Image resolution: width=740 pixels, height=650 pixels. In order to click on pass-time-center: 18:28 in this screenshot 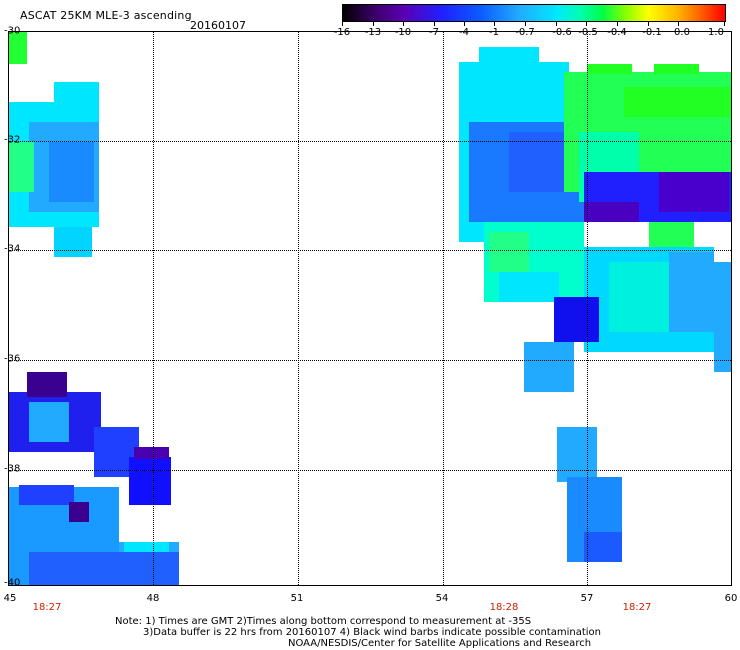, I will do `click(504, 607)`.